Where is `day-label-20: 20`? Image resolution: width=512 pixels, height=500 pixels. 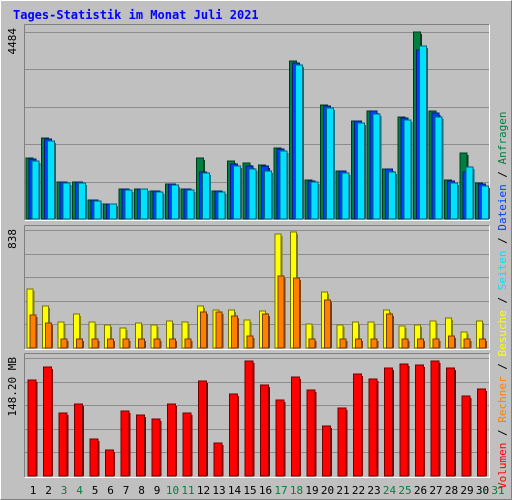 day-label-20: 20 is located at coordinates (327, 490).